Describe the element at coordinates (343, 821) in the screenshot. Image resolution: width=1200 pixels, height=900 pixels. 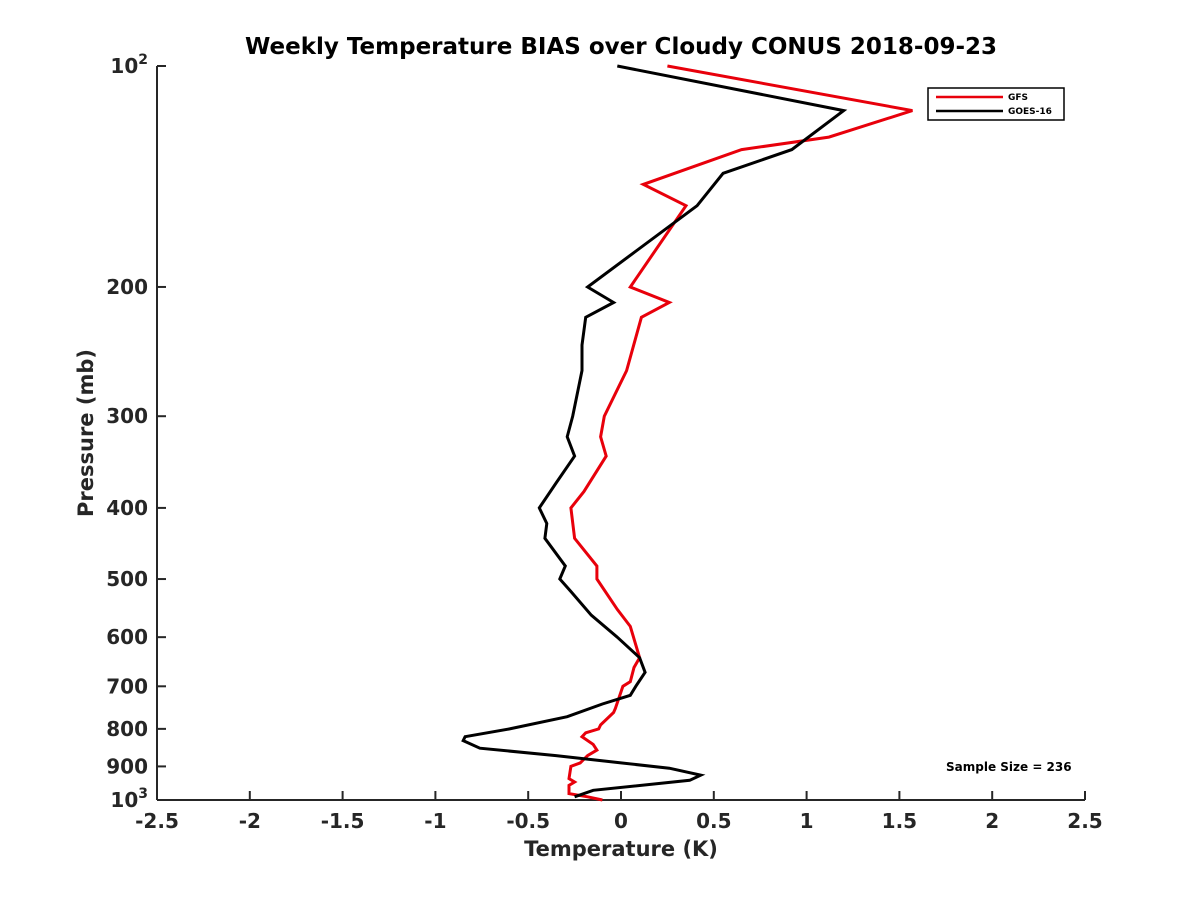
I see `x-tick-label: -1.5` at that location.